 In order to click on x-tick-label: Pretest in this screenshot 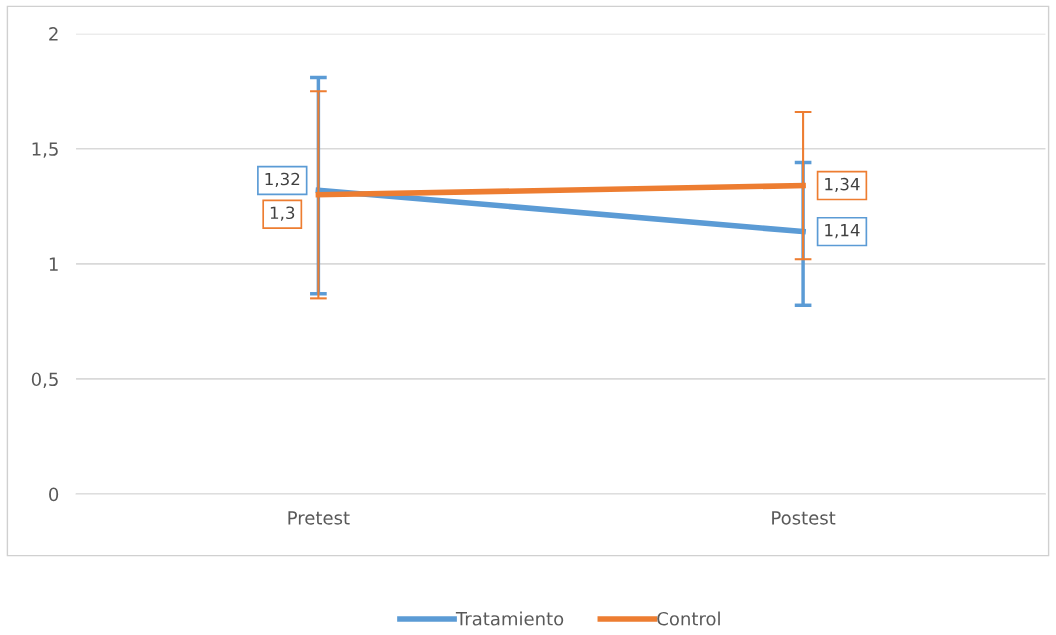, I will do `click(319, 518)`.